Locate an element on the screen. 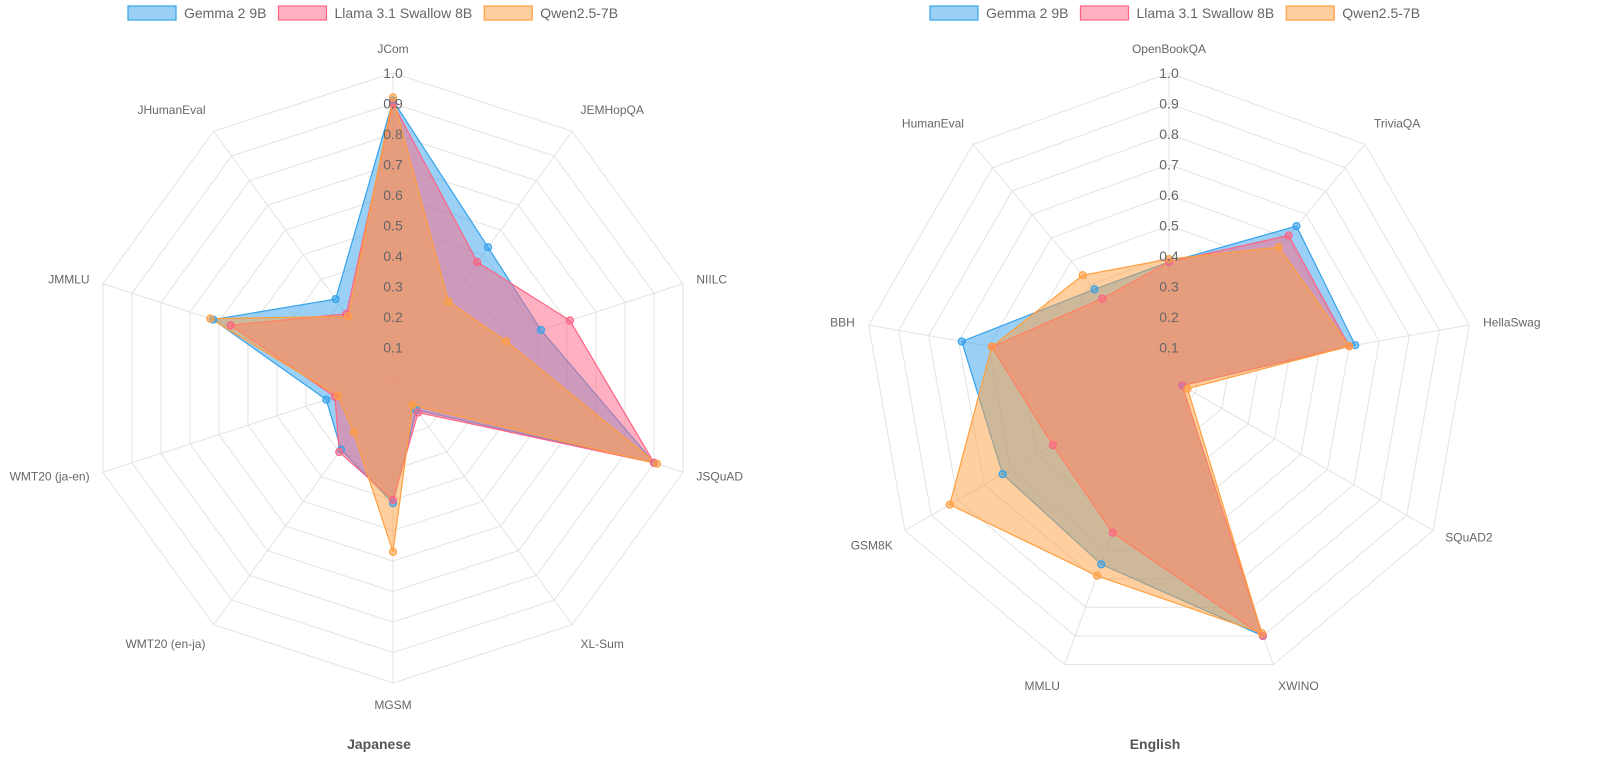 The height and width of the screenshot is (782, 1614). axis-label-jcom: JCom is located at coordinates (392, 49).